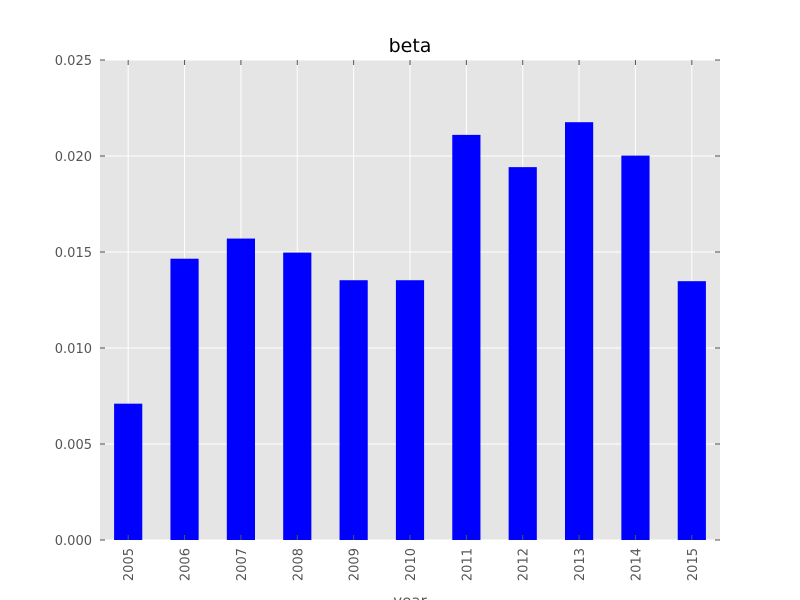 This screenshot has width=800, height=600. Describe the element at coordinates (466, 337) in the screenshot. I see `bar-2011` at that location.